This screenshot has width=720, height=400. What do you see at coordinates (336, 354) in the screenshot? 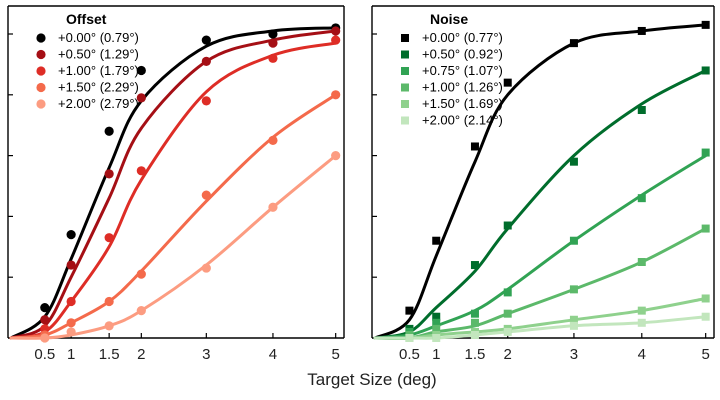
I see `offset-x-tick-label: 5` at bounding box center [336, 354].